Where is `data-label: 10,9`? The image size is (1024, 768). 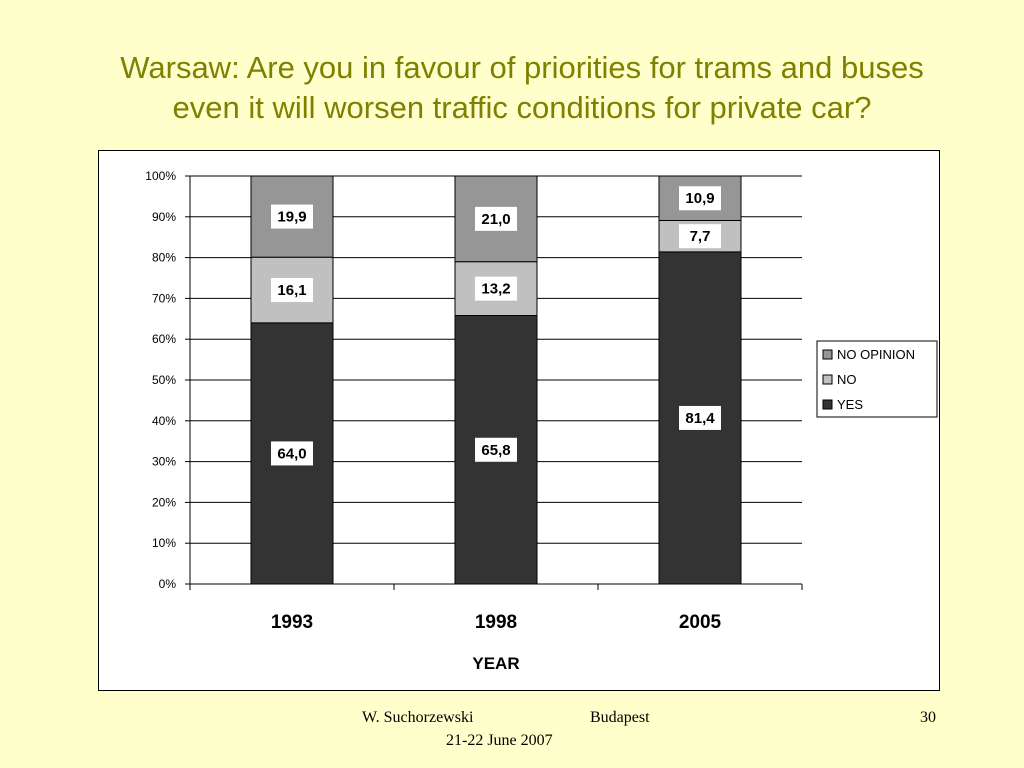 data-label: 10,9 is located at coordinates (699, 198).